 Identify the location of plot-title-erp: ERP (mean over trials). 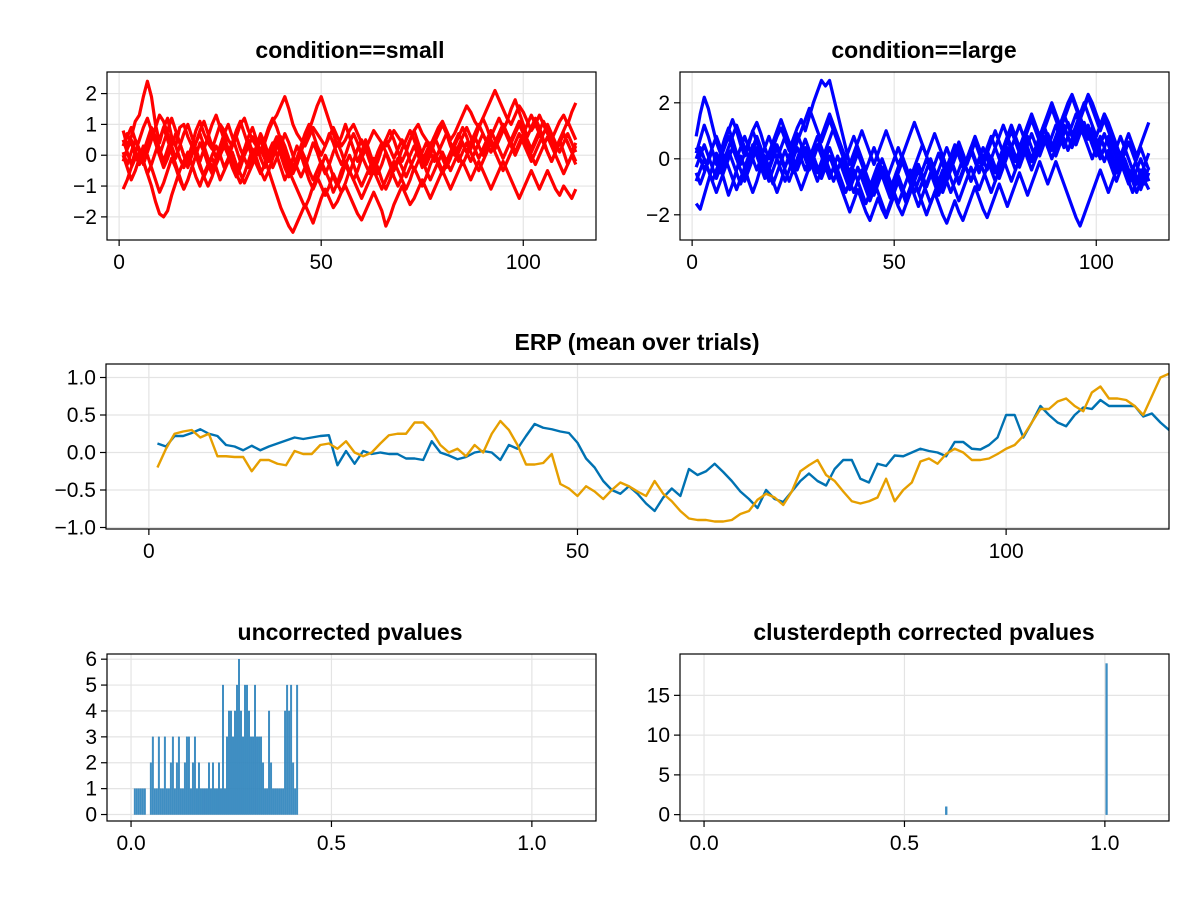
(636, 342).